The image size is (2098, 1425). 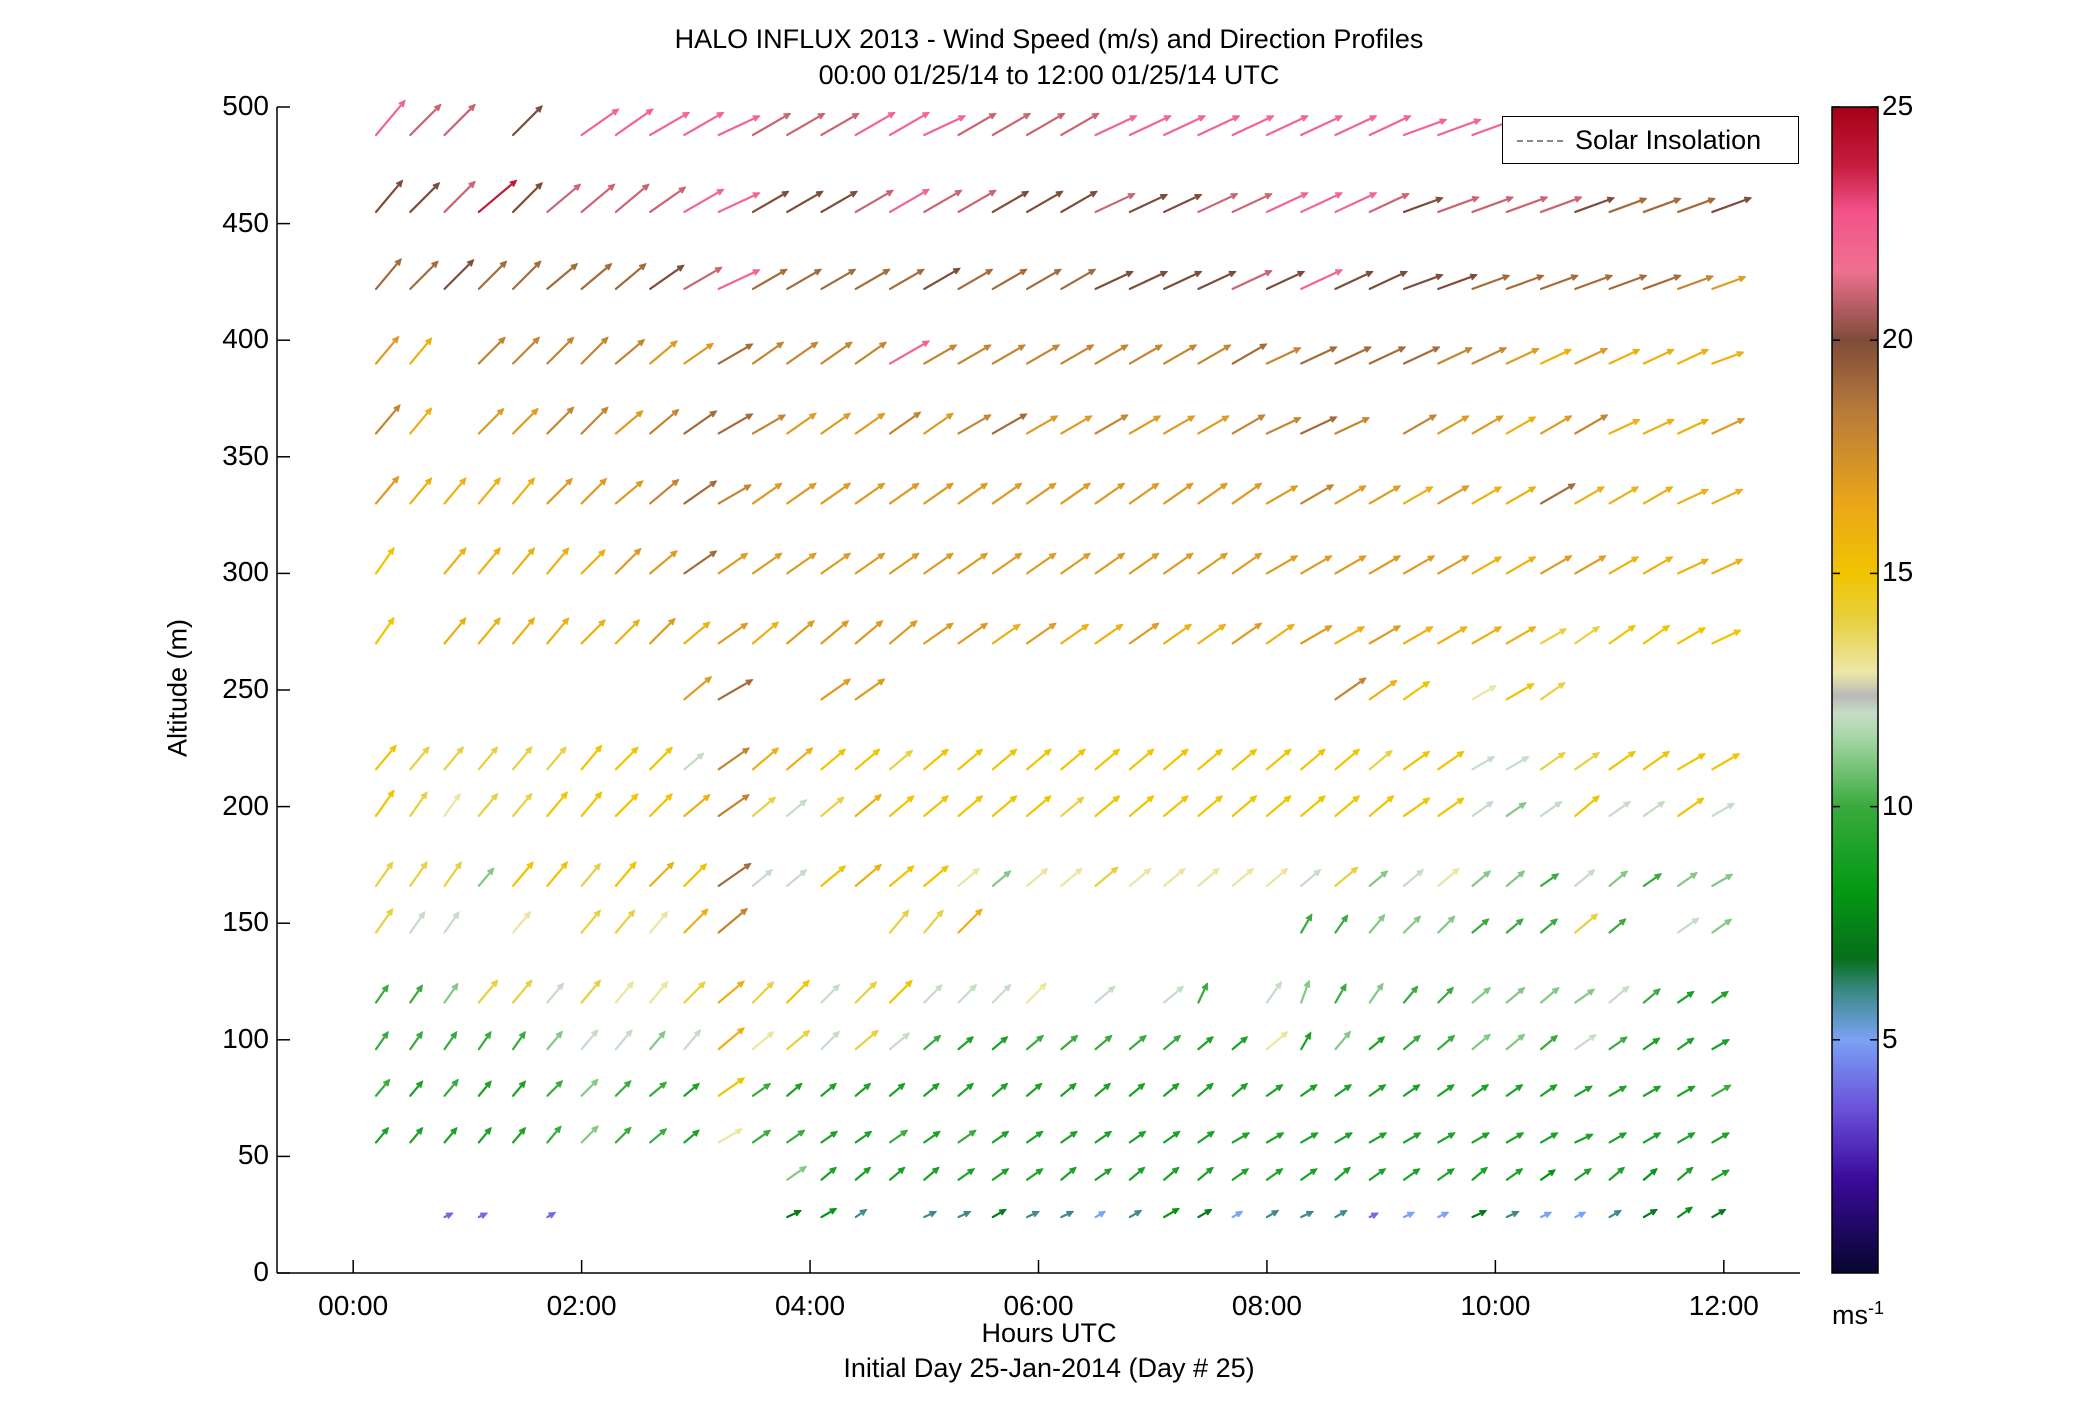 What do you see at coordinates (1898, 805) in the screenshot?
I see `colorbar-tick-label: 10` at bounding box center [1898, 805].